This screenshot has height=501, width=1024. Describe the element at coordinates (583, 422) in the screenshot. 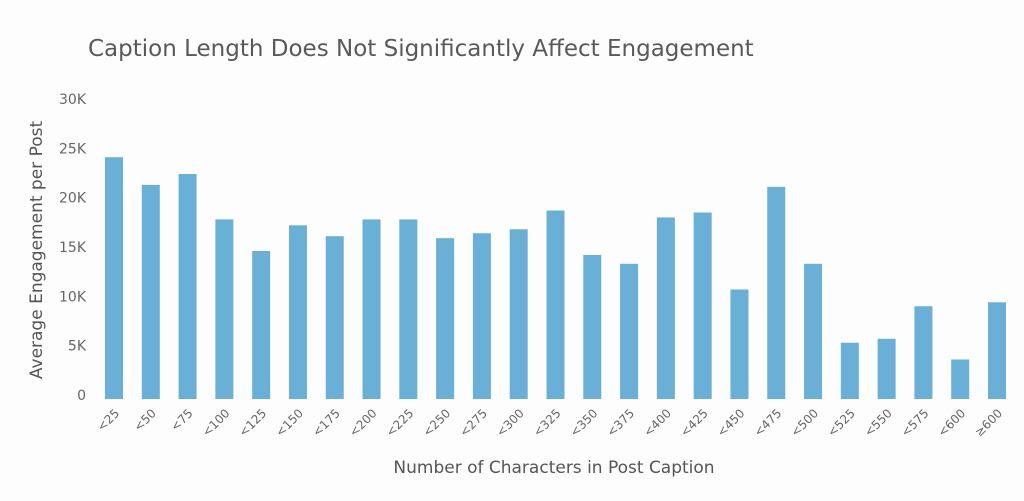

I see `x-tick-label: <350` at that location.